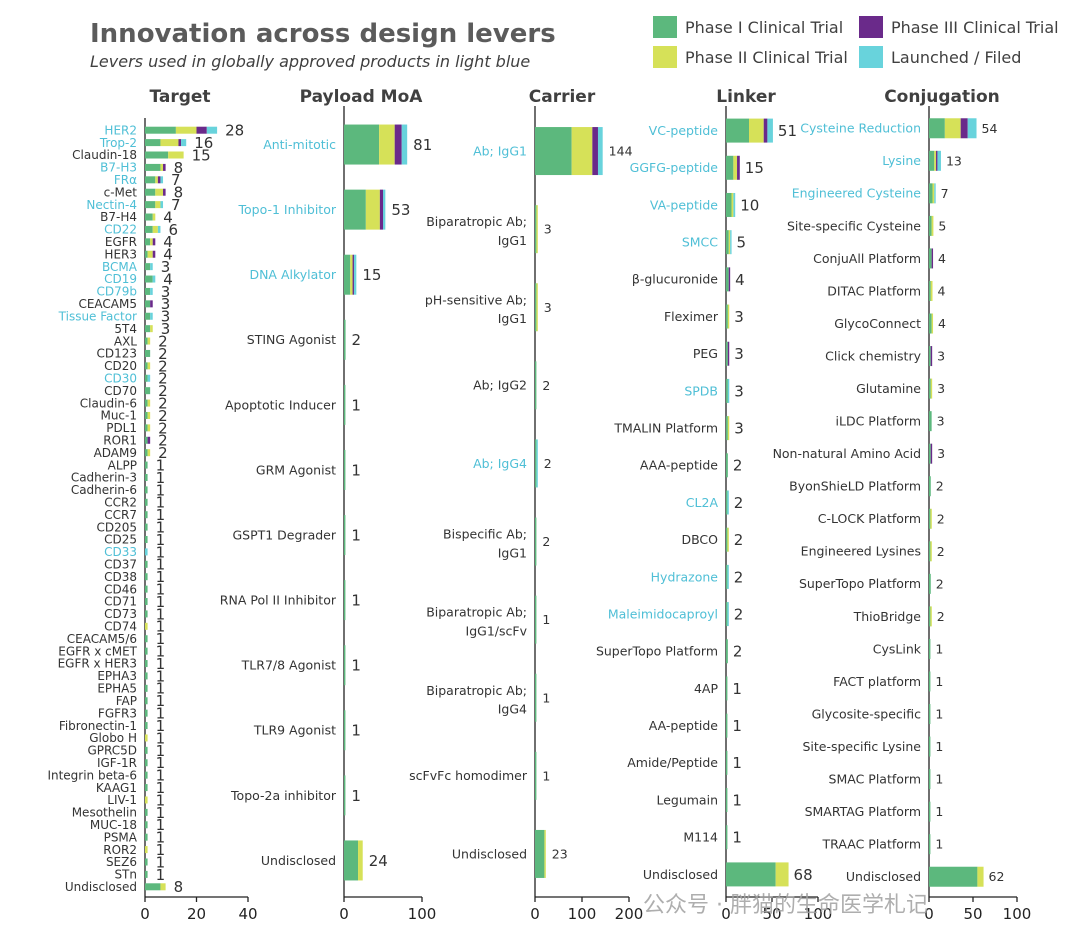 This screenshot has height=948, width=1080. What do you see at coordinates (704, 204) in the screenshot?
I see `bar-row: VA-peptide 10` at bounding box center [704, 204].